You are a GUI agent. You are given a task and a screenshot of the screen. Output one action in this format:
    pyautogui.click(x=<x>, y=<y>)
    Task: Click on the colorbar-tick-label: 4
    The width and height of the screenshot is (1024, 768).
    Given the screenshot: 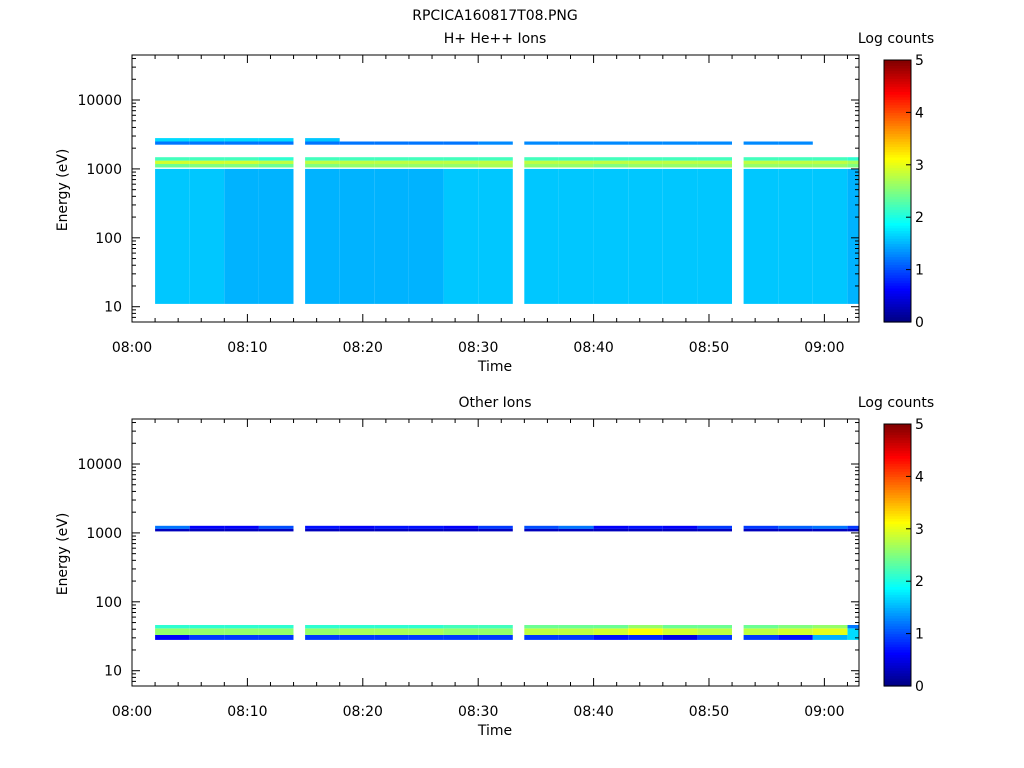 What is the action you would take?
    pyautogui.click(x=919, y=113)
    